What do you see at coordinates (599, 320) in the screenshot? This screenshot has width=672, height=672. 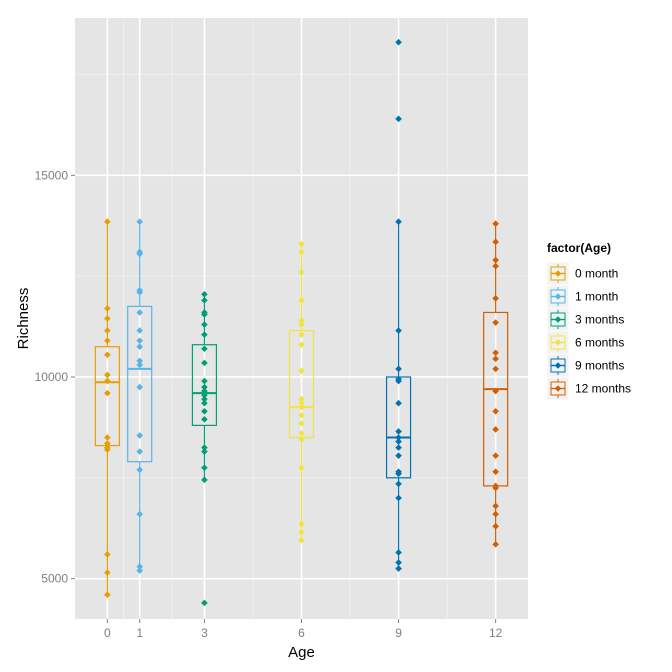 I see `legend-label: 3 months` at bounding box center [599, 320].